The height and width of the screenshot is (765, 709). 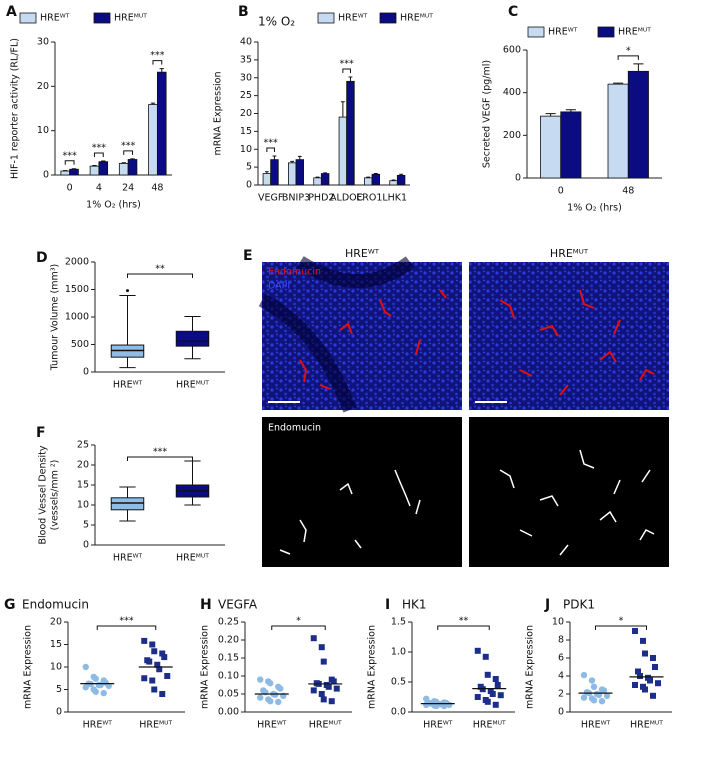 I want to click on y-tick-label: 1500, so click(x=77, y=289).